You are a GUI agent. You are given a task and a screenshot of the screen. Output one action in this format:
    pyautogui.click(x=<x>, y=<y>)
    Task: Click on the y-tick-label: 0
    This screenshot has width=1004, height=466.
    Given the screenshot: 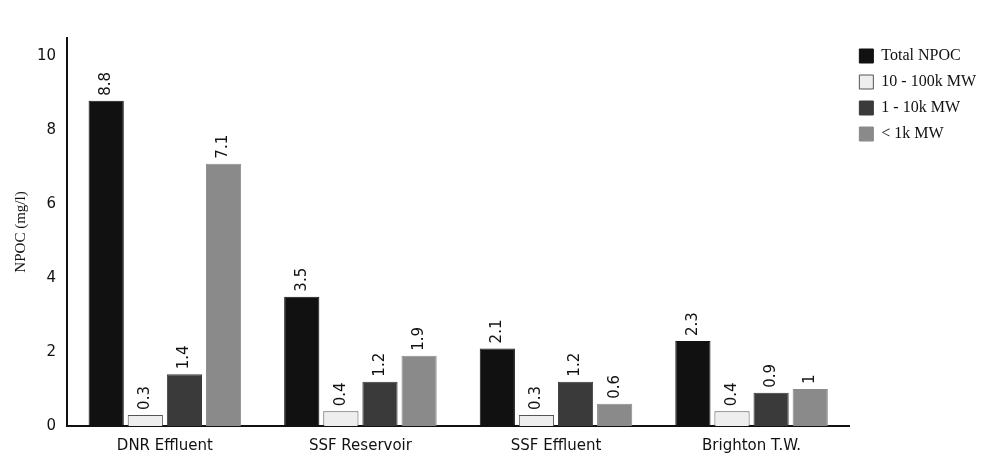 What is the action you would take?
    pyautogui.click(x=51, y=424)
    